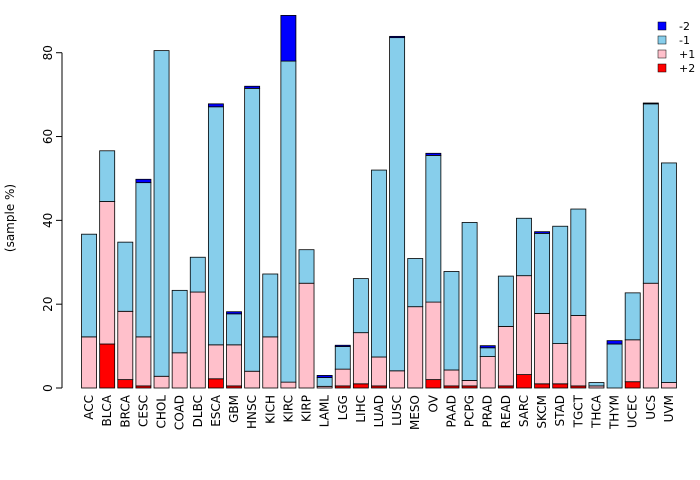 Image resolution: width=700 pixels, height=480 pixels. I want to click on bar-TGCT-+1, so click(578, 351).